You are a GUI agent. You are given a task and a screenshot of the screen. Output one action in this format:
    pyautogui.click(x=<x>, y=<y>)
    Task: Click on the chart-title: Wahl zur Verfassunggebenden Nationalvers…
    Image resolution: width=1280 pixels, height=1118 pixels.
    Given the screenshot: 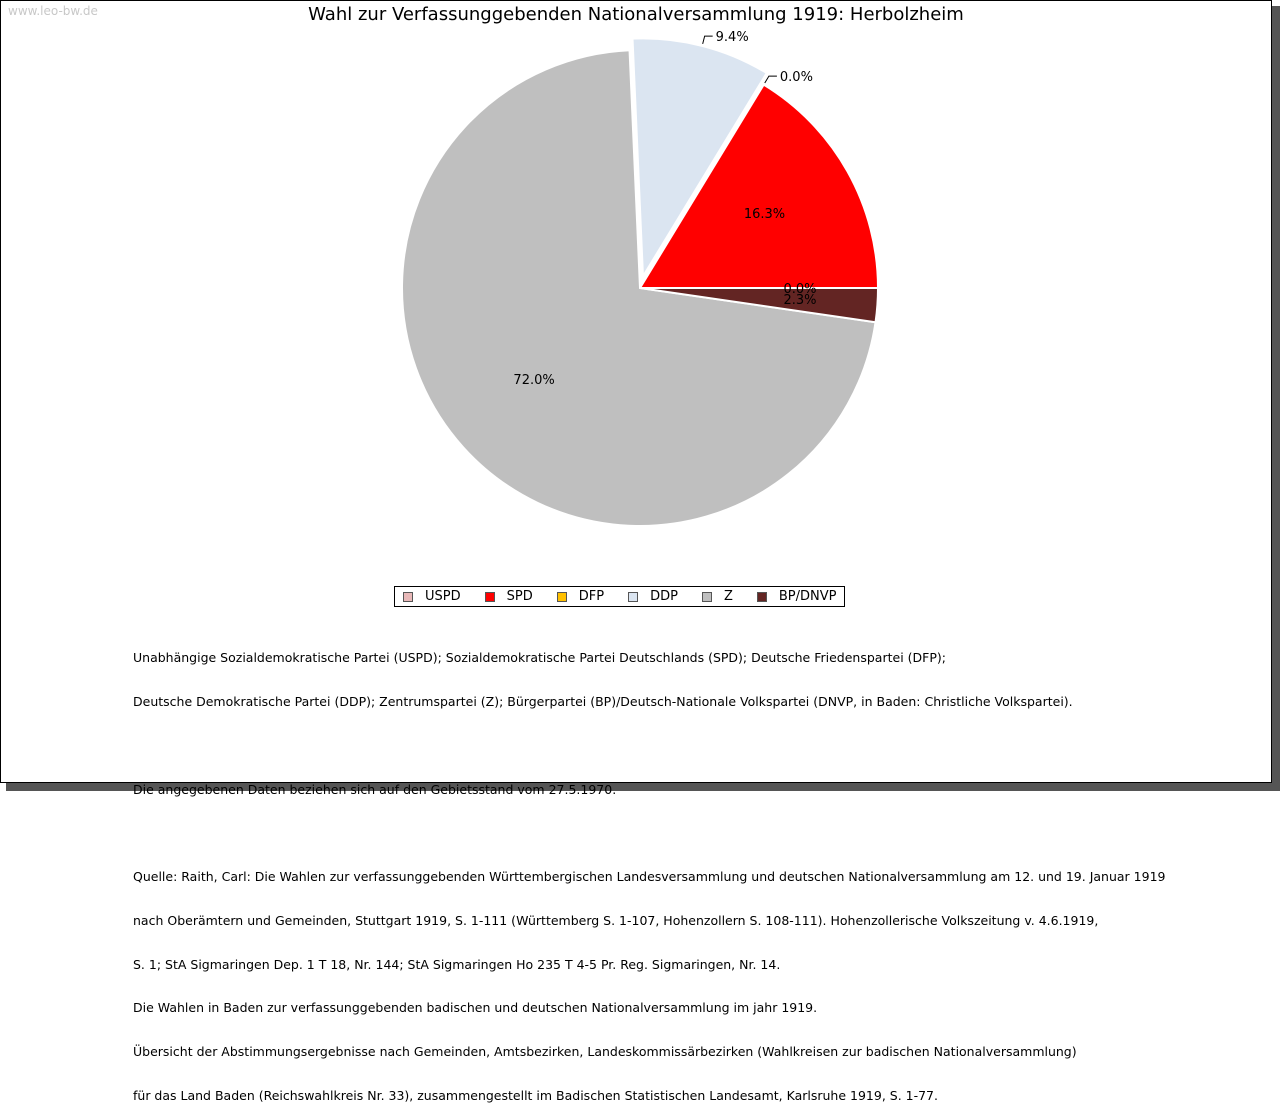 What is the action you would take?
    pyautogui.click(x=636, y=14)
    